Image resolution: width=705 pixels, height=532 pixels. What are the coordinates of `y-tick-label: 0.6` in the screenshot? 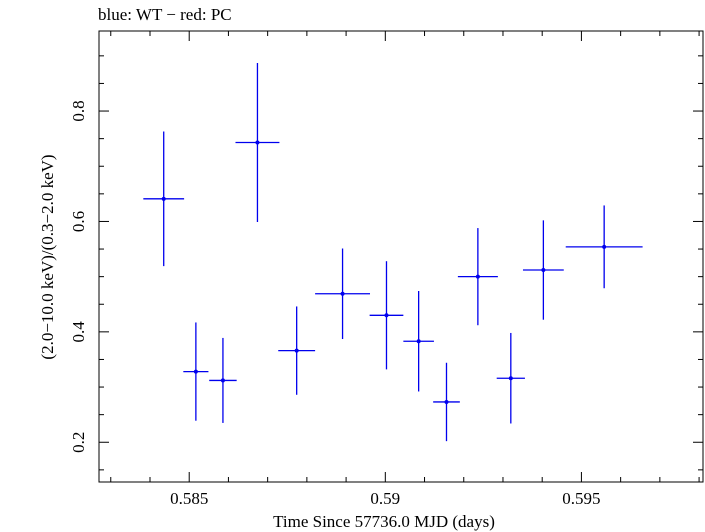 It's located at (78, 221).